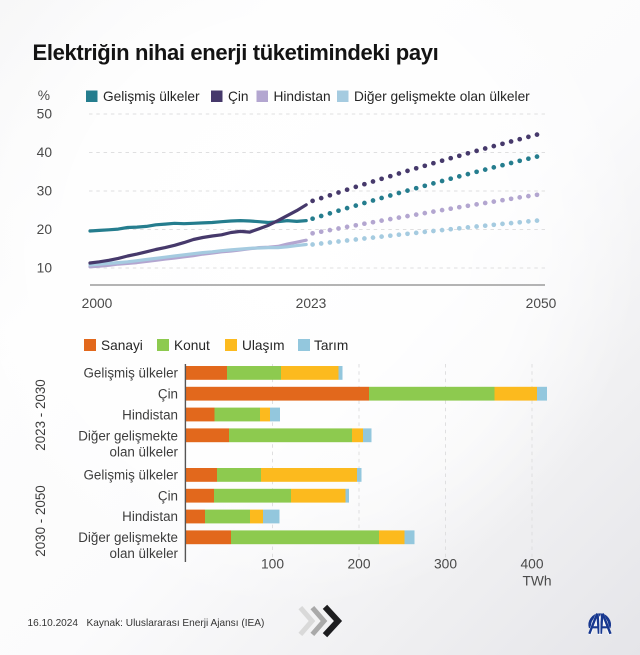 Image resolution: width=640 pixels, height=655 pixels. What do you see at coordinates (45, 114) in the screenshot?
I see `svg-text: 50` at bounding box center [45, 114].